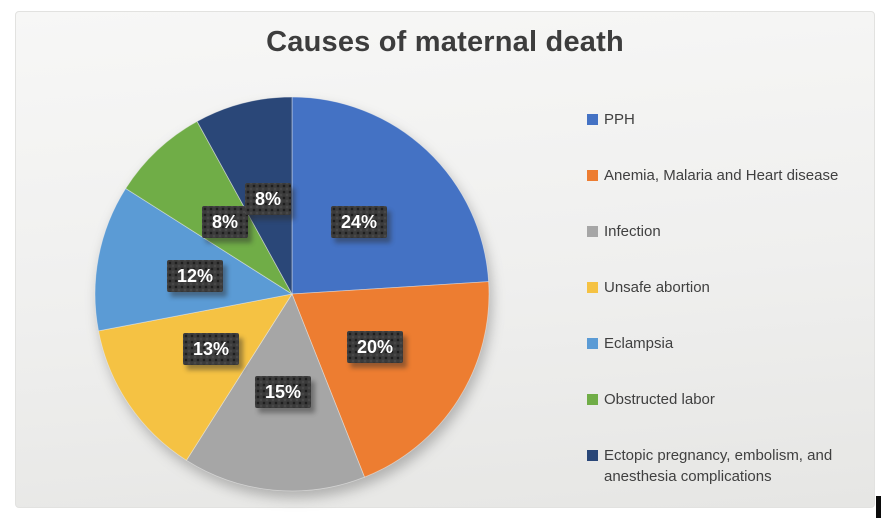 Image resolution: width=892 pixels, height=532 pixels. Describe the element at coordinates (211, 349) in the screenshot. I see `pie-data-label-3: 13%` at that location.